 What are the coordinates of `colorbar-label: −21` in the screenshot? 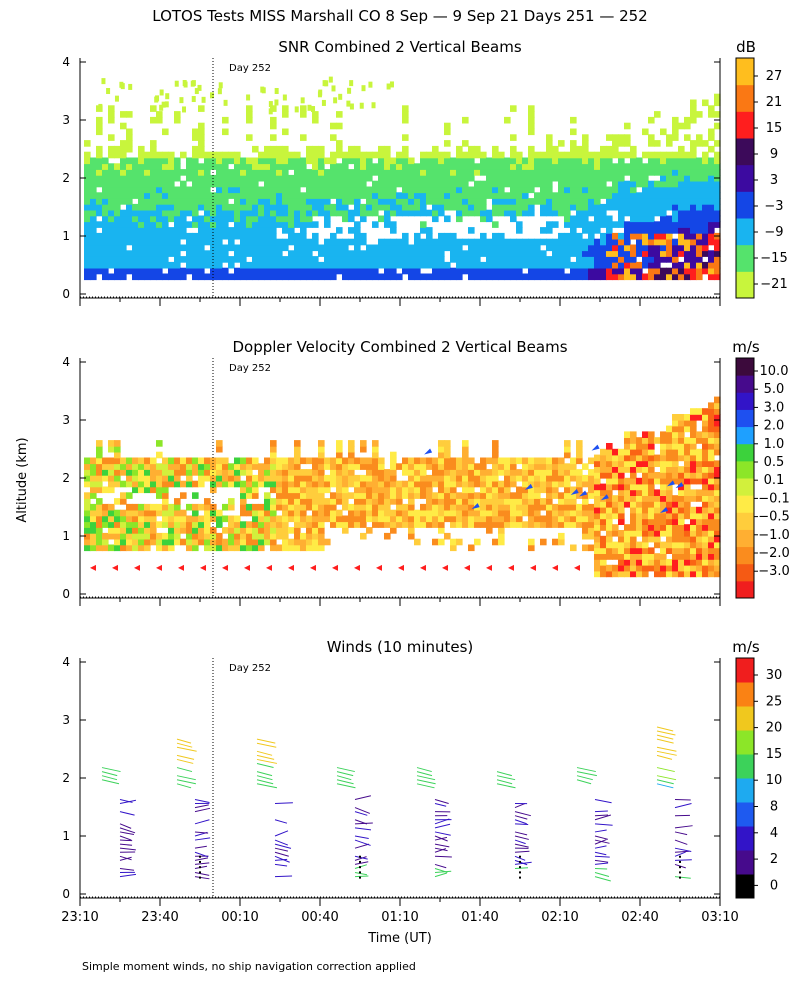 It's located at (773, 284).